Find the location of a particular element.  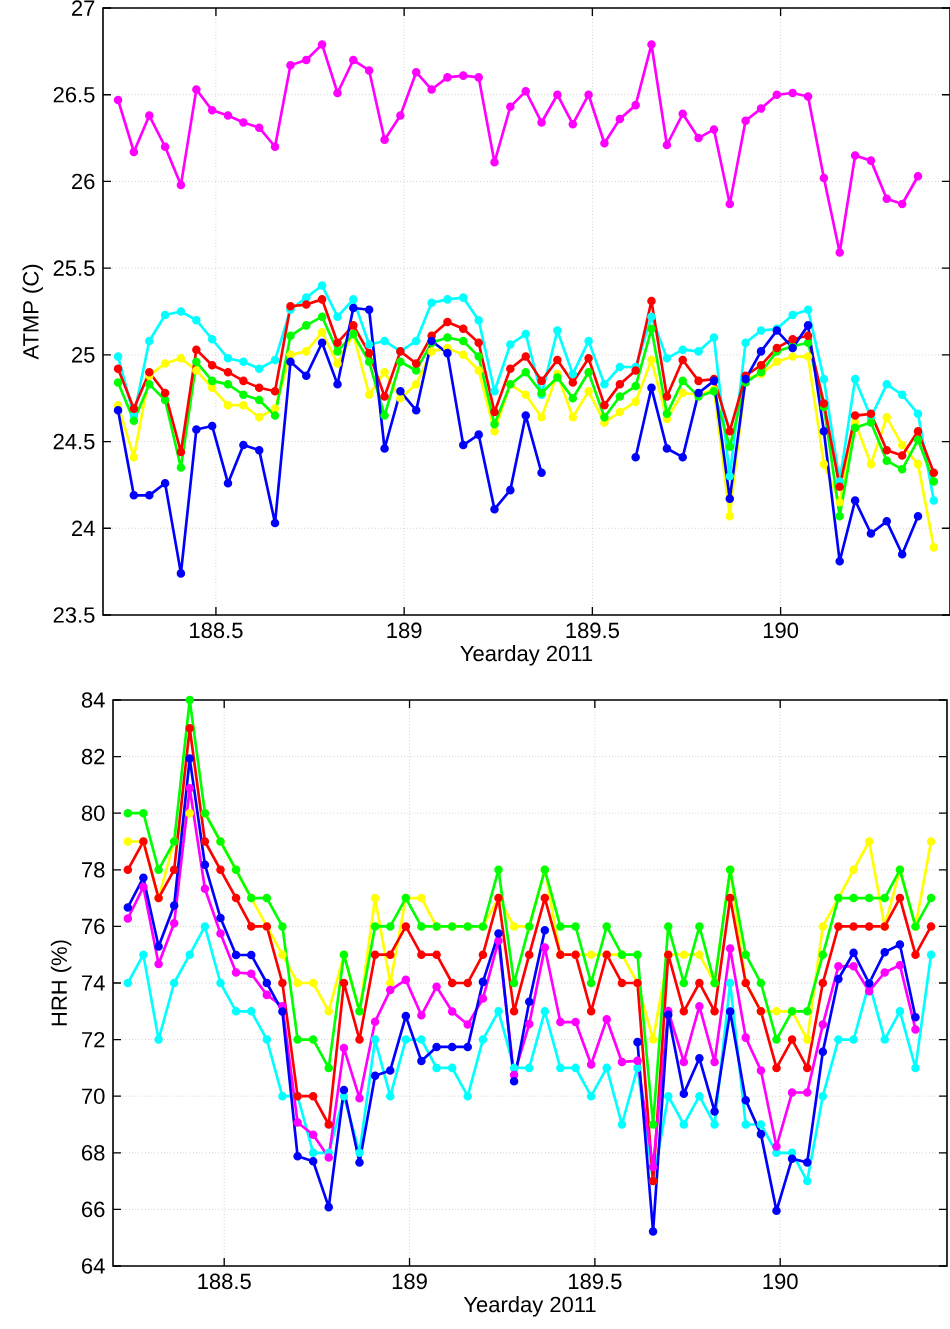

y-tick-label: 26 is located at coordinates (83, 181).